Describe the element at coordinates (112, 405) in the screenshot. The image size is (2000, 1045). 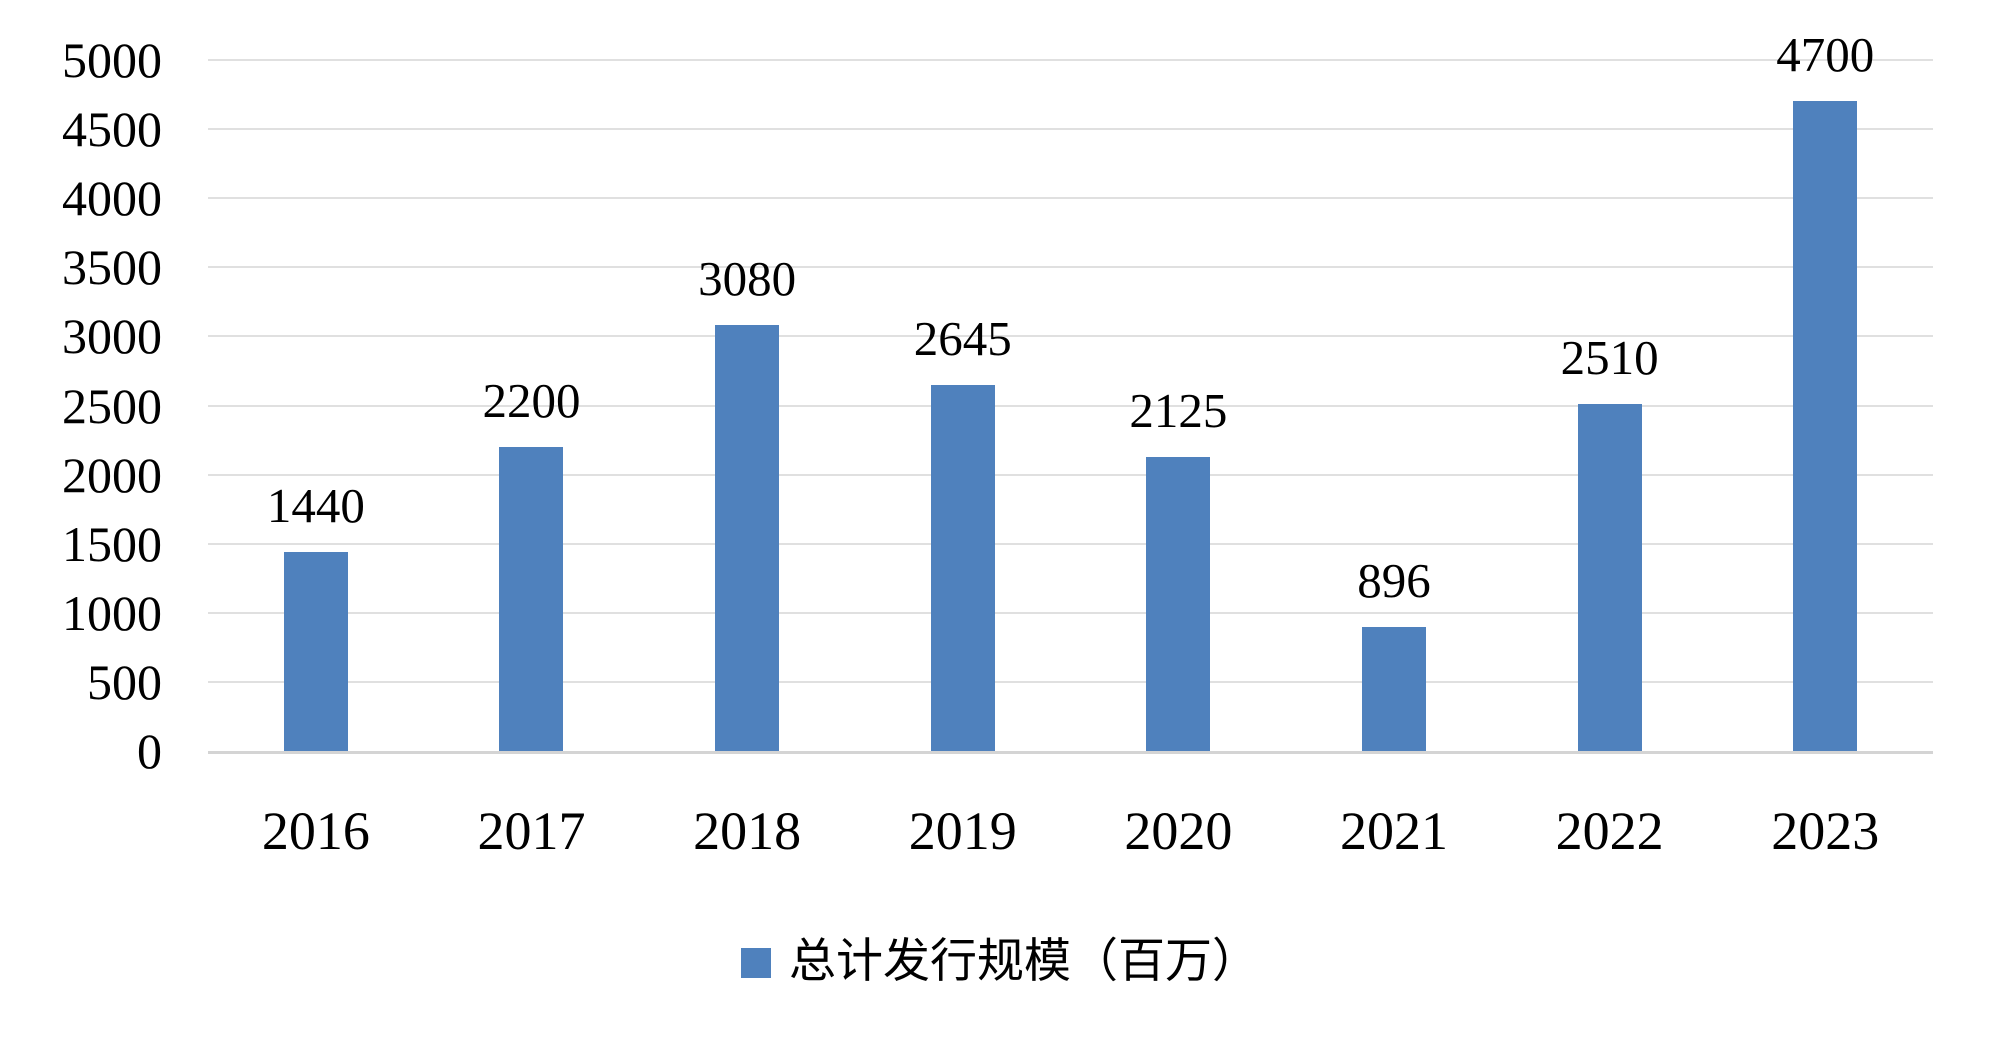
I see `y-axis-tick-label: 2500` at that location.